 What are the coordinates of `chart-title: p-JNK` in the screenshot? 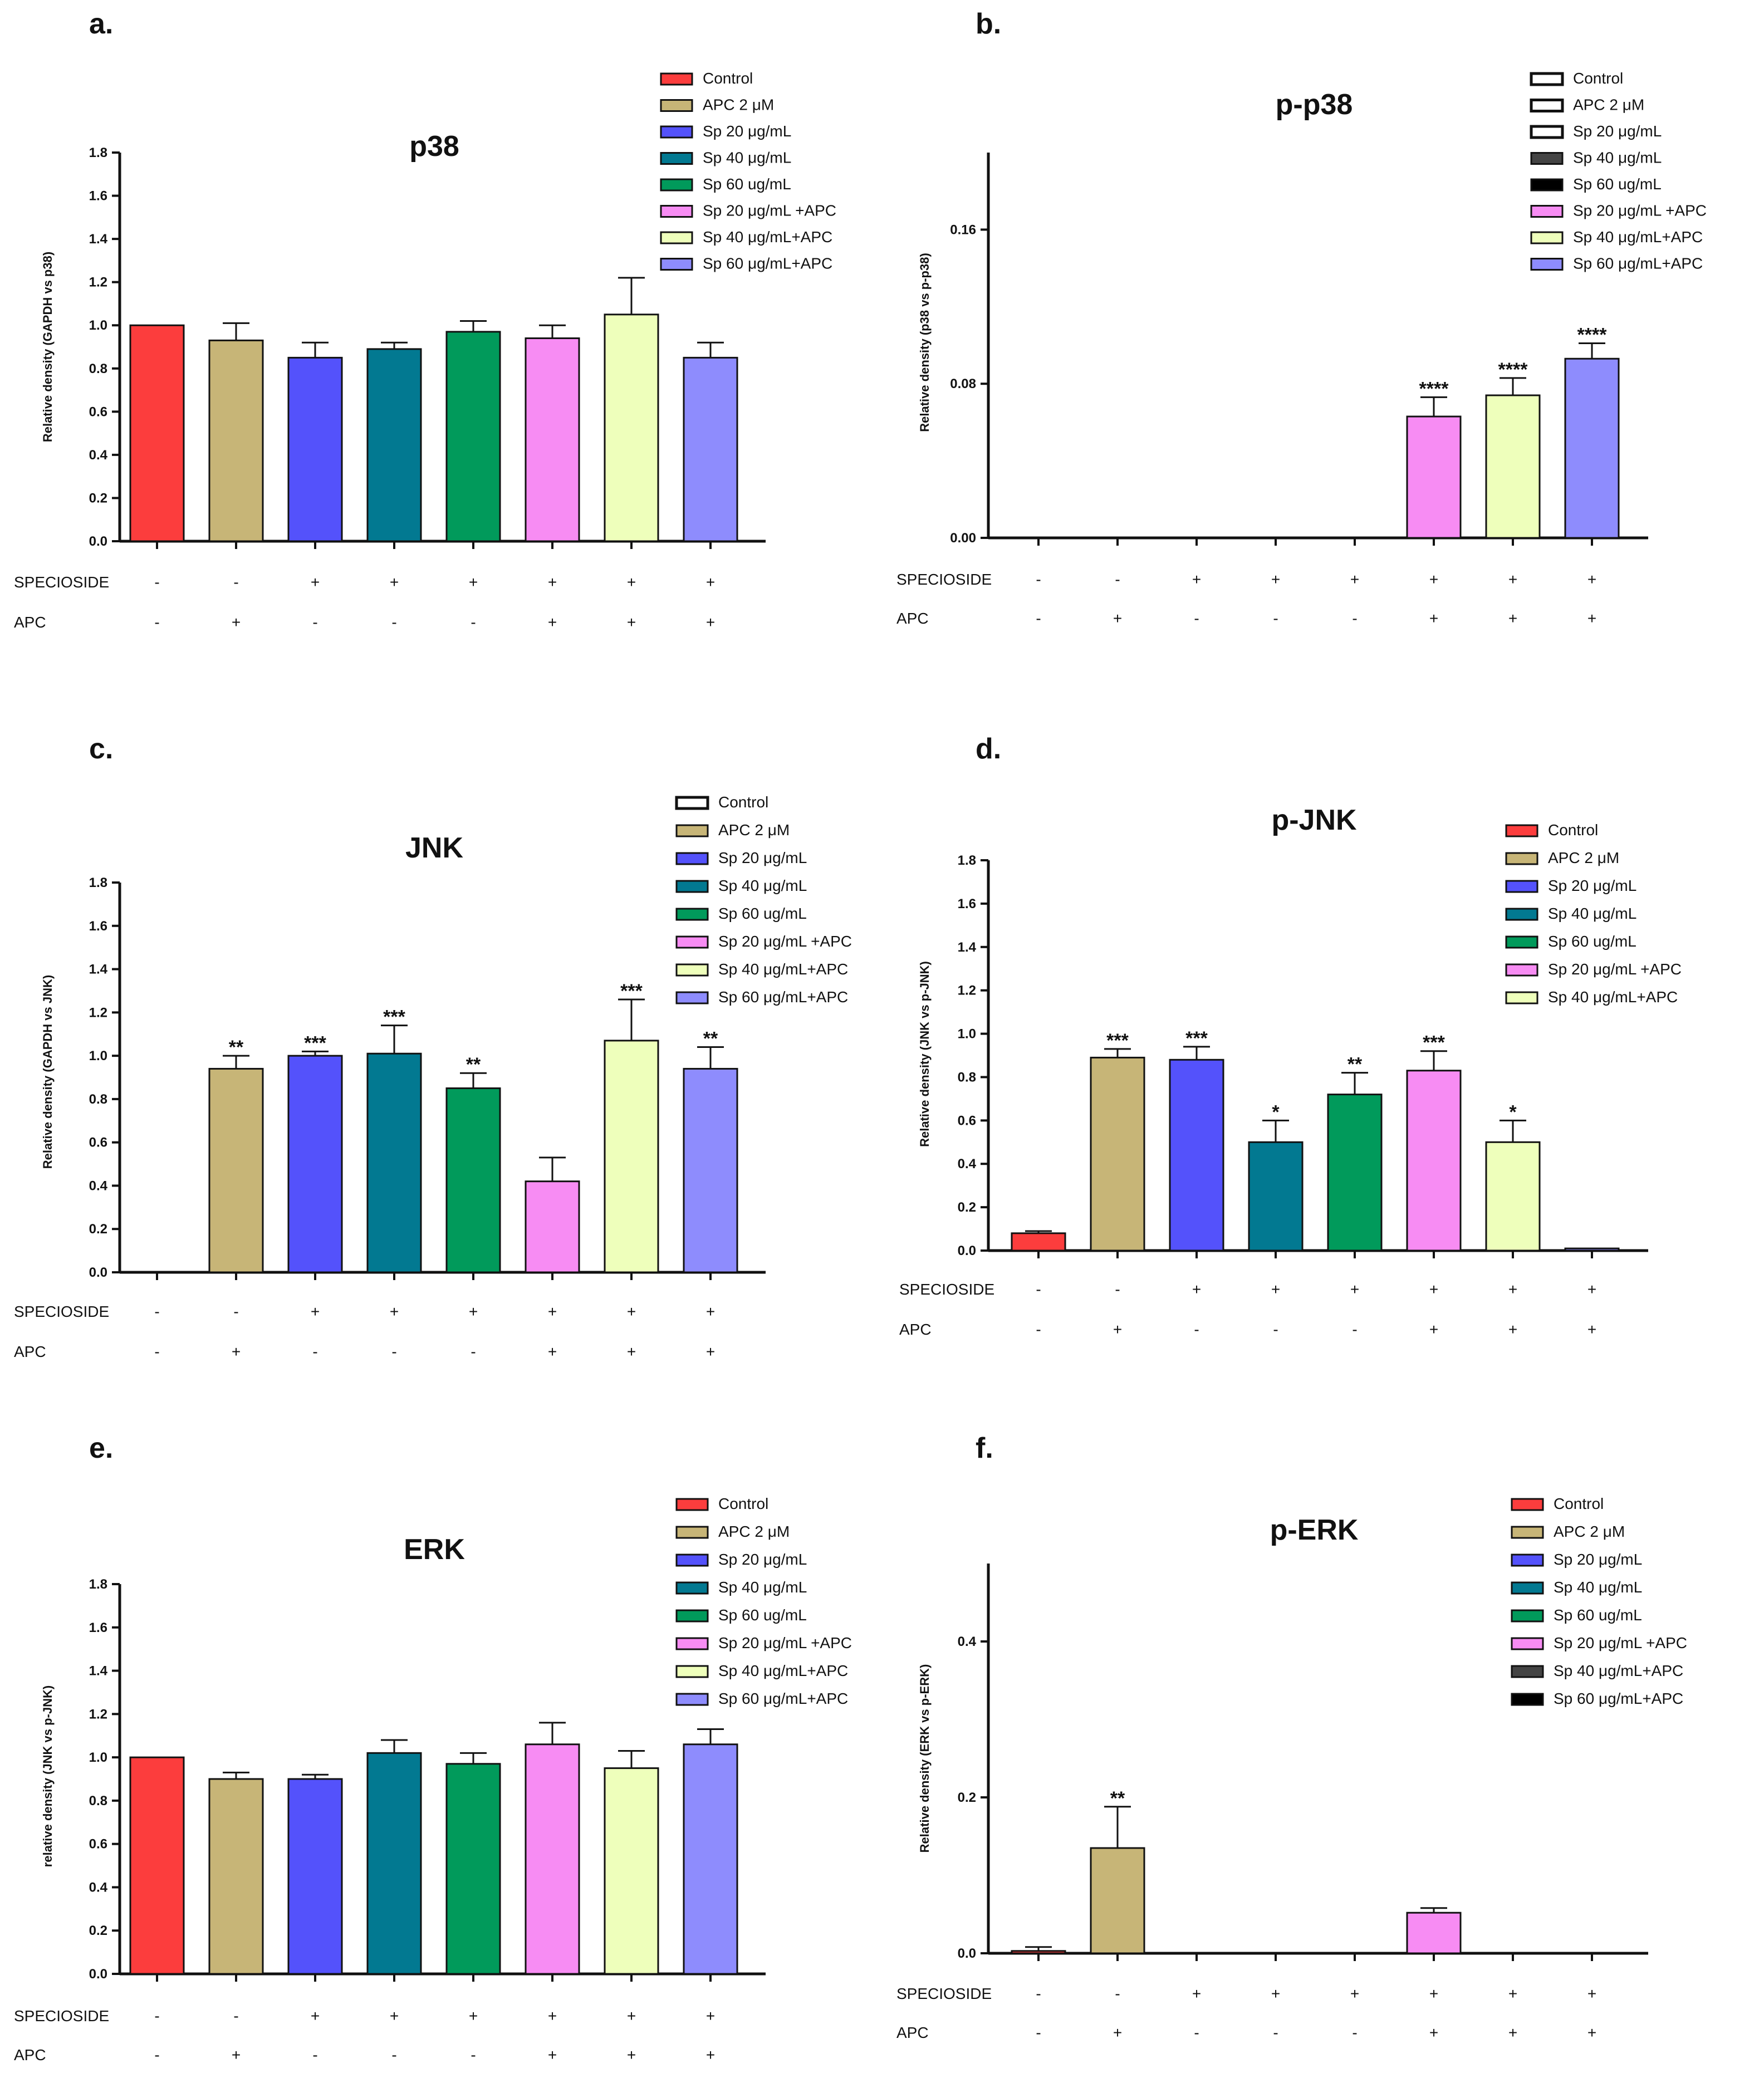 It's located at (1314, 820).